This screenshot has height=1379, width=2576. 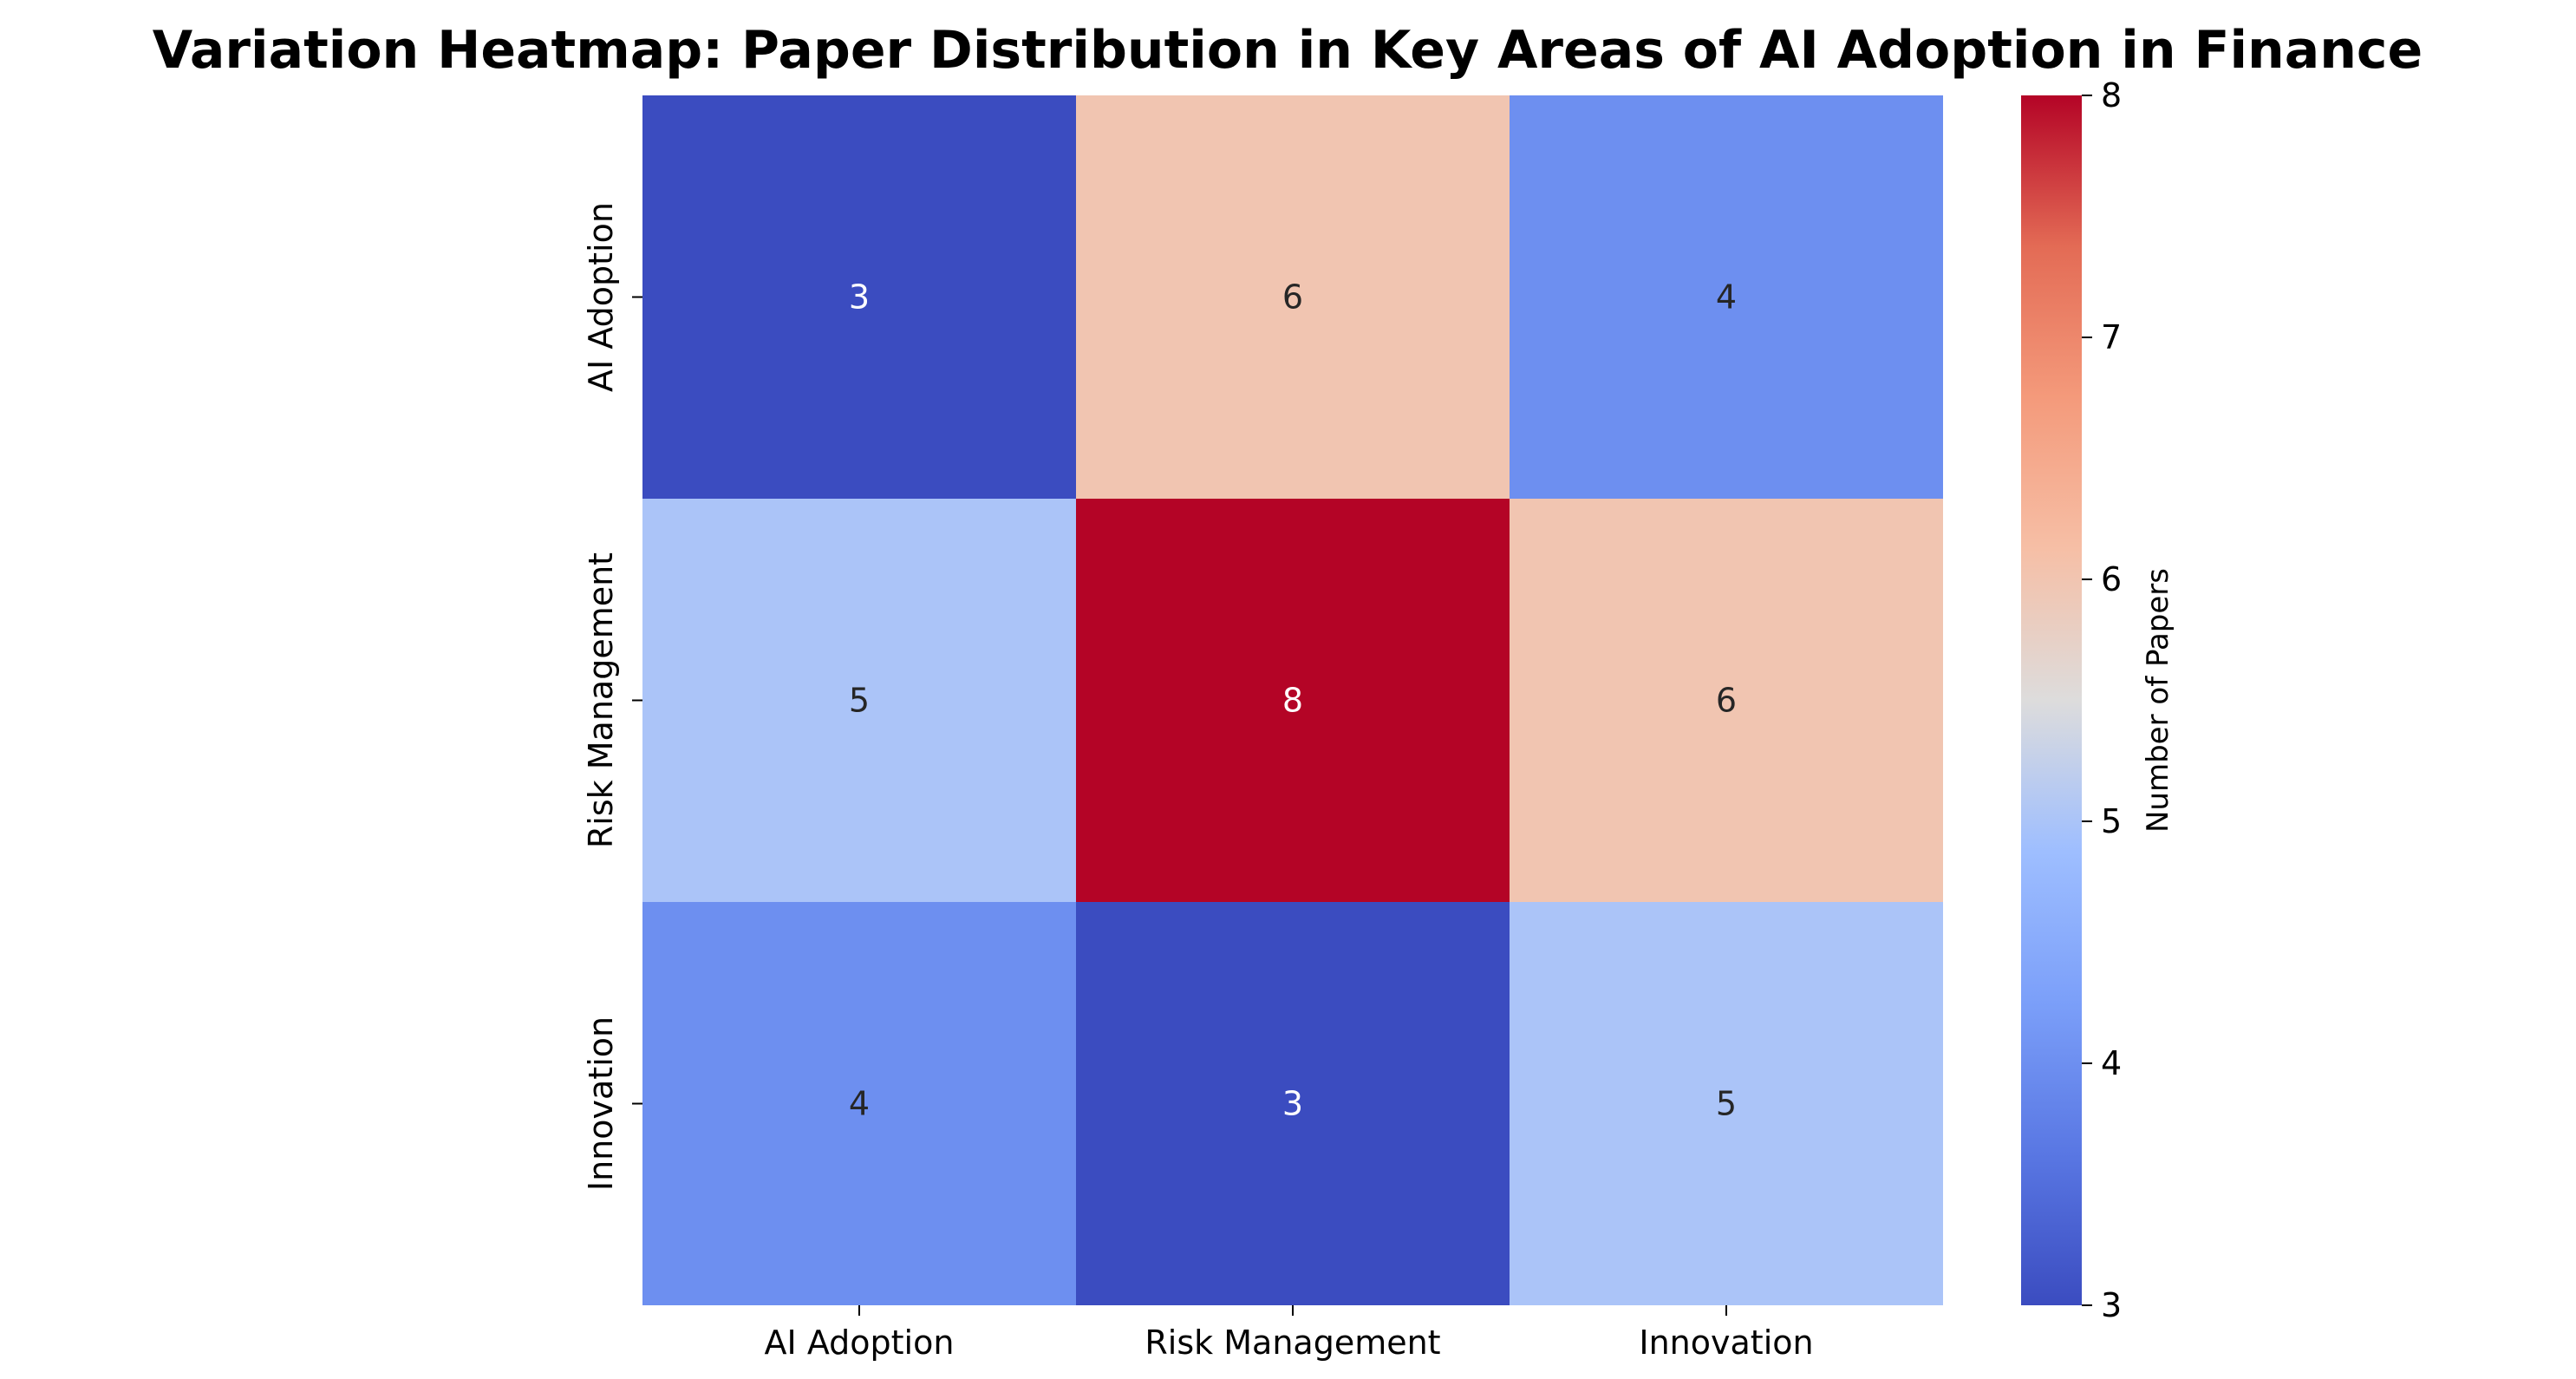 I want to click on colorbar-tick-label: 3, so click(x=2112, y=1305).